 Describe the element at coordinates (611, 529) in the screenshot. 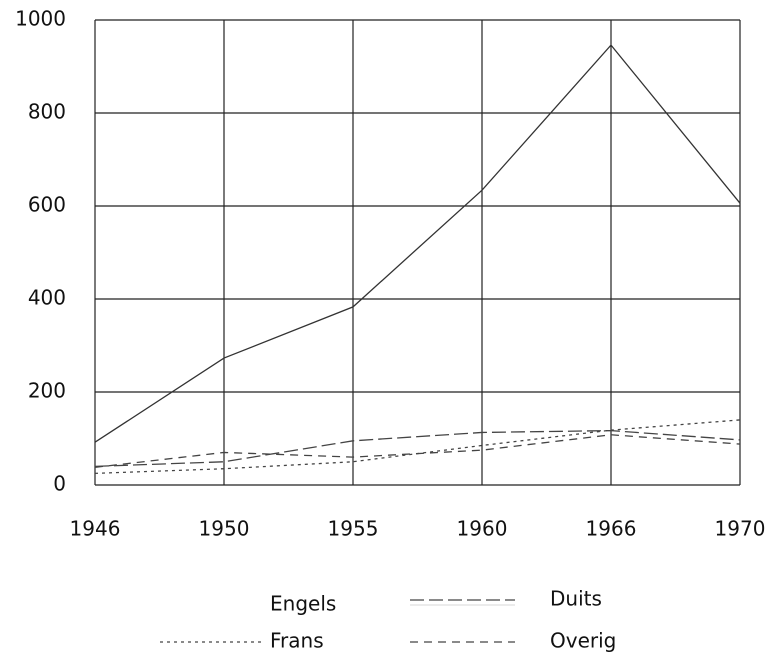

I see `x-tick-label: 1966` at that location.